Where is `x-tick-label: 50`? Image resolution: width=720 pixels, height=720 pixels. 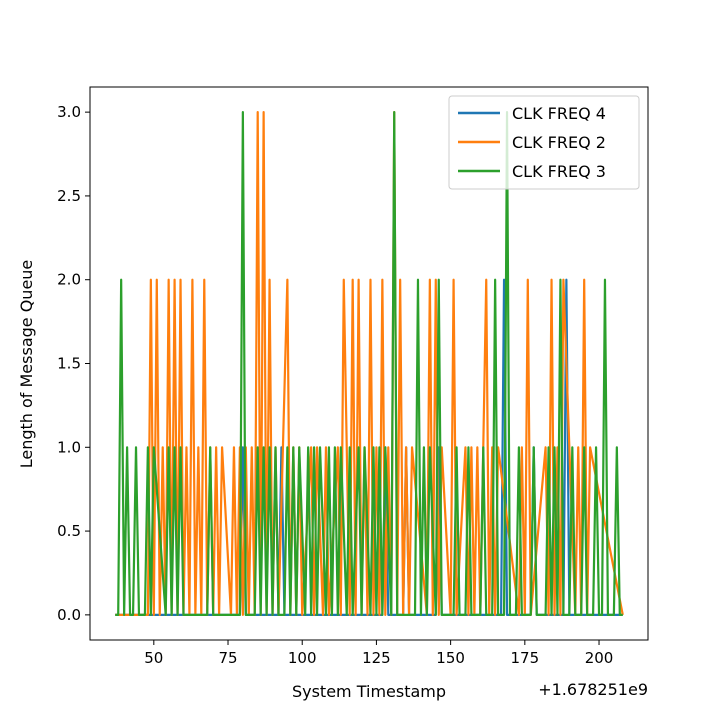 x-tick-label: 50 is located at coordinates (153, 658).